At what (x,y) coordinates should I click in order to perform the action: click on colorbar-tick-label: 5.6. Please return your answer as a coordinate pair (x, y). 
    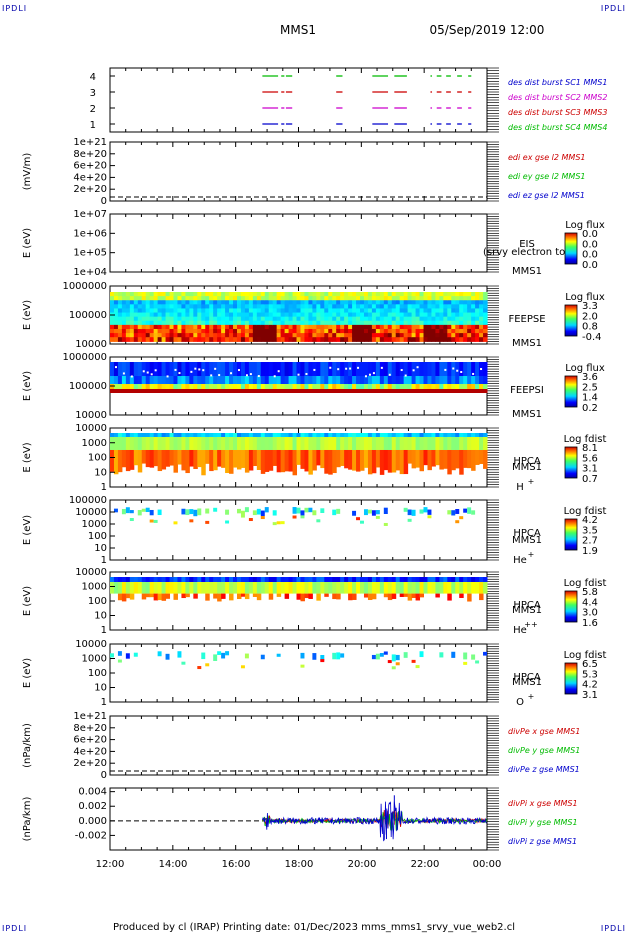
    Looking at the image, I should click on (590, 458).